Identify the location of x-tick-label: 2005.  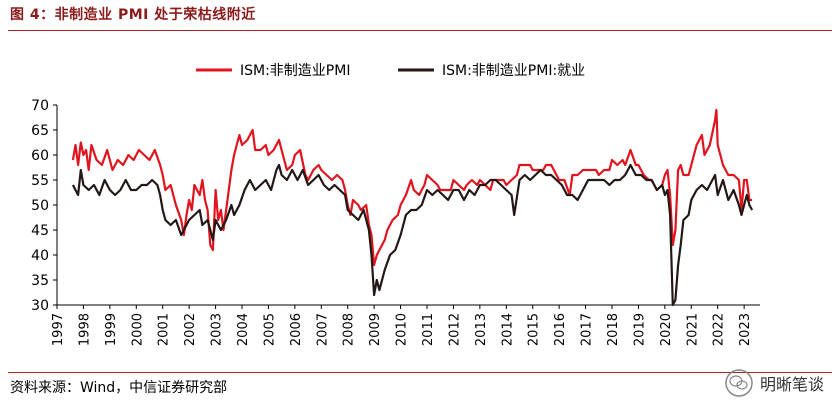
(269, 329).